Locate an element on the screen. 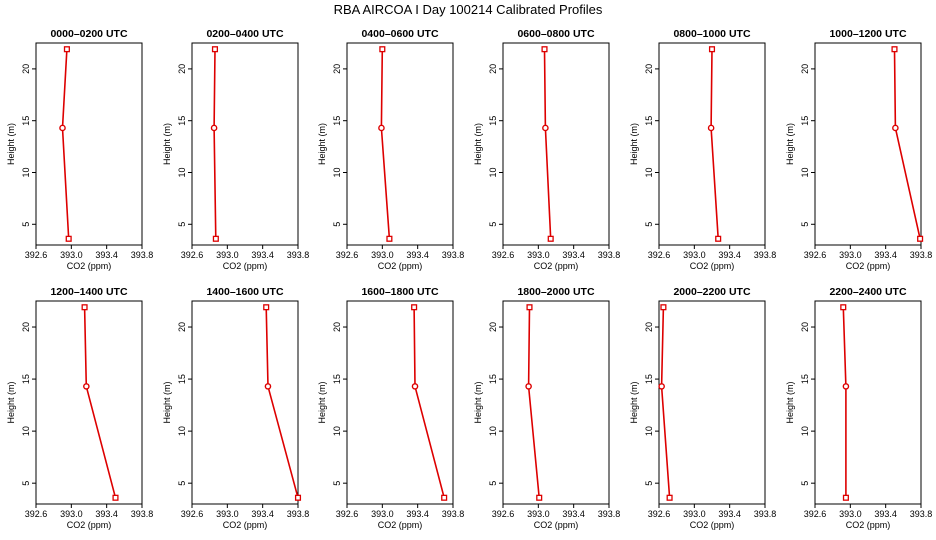  panel-title: 2200–2400 UTC is located at coordinates (867, 292).